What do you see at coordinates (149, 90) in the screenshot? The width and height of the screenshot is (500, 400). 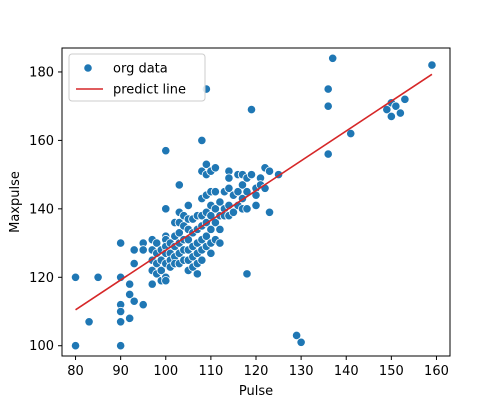 I see `legend-label-predict-line: predict line` at bounding box center [149, 90].